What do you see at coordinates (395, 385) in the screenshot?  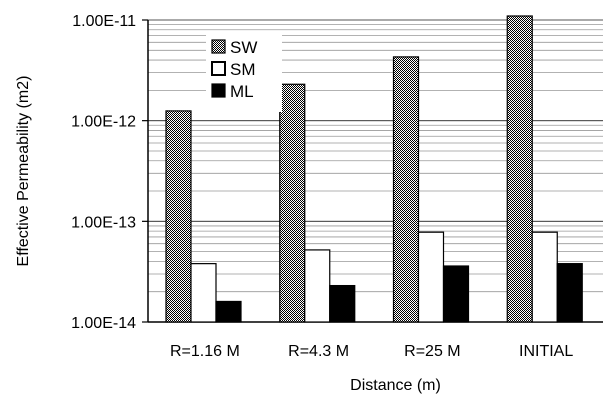 I see `x-axis-title: Distance (m)` at bounding box center [395, 385].